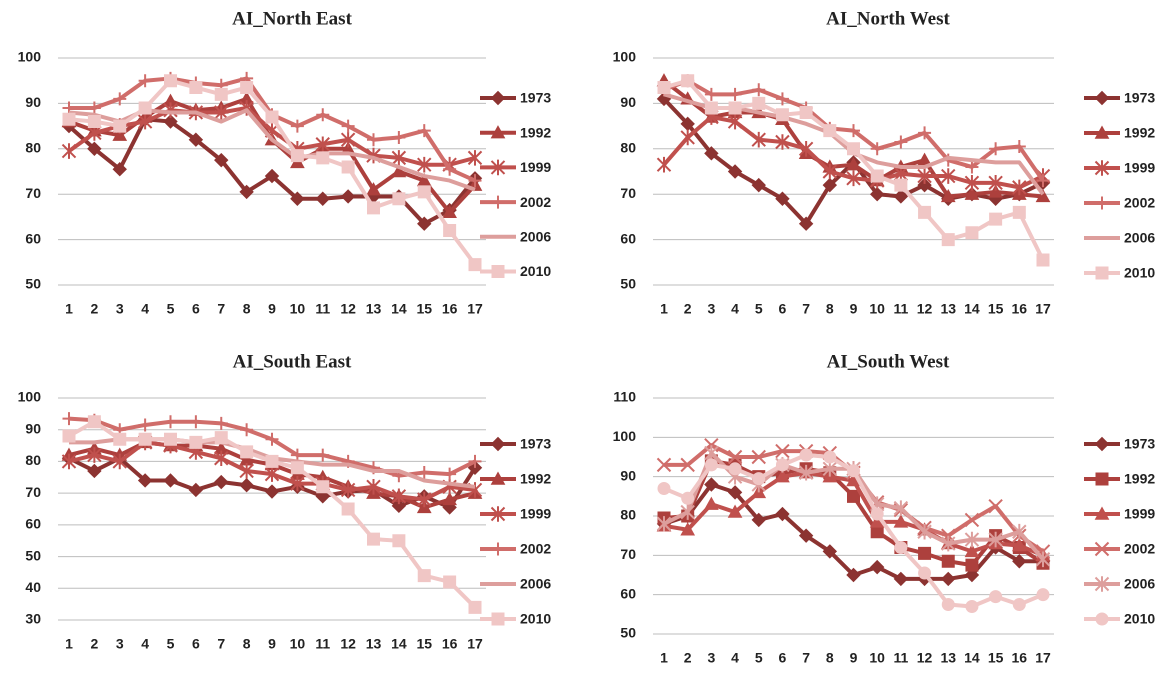 Image resolution: width=1171 pixels, height=674 pixels. I want to click on y-tick-label: 50, so click(33, 284).